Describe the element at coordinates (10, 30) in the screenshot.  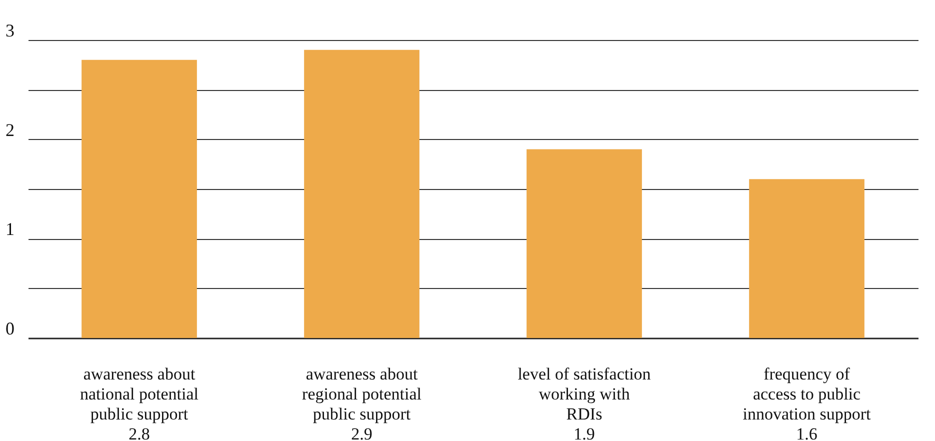
I see `y-tick-label: 3` at that location.